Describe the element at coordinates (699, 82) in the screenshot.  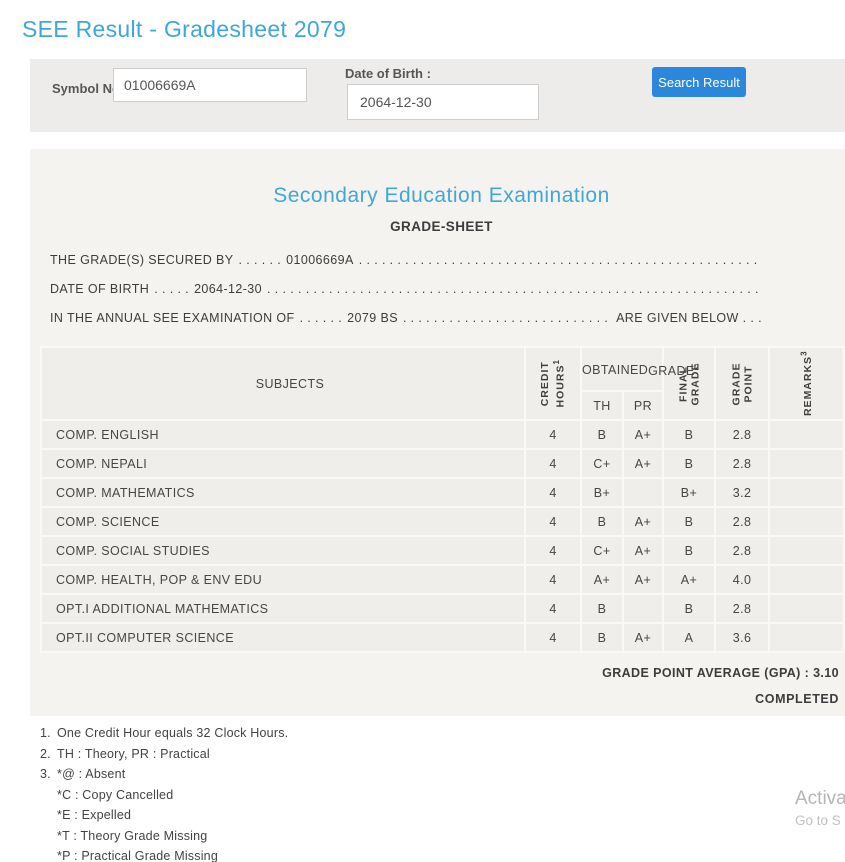
I see `search-result-button: Search Result` at that location.